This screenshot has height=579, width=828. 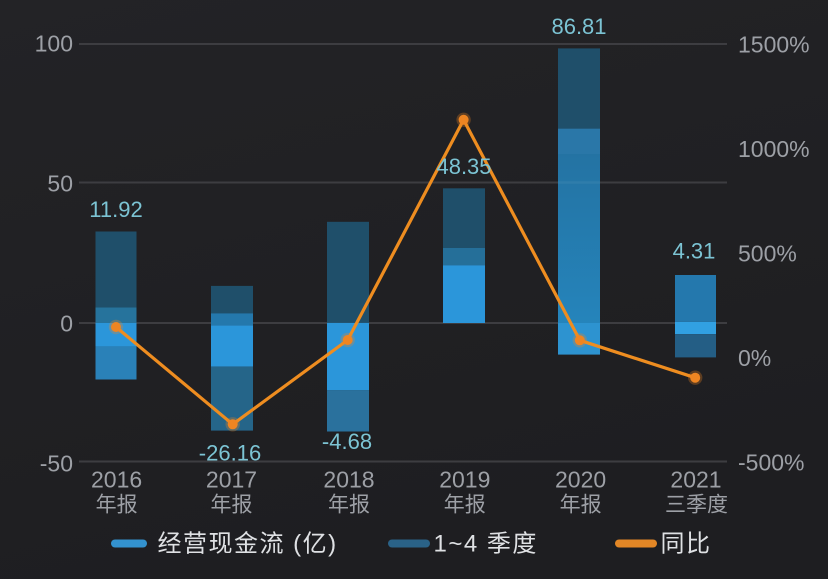 I want to click on svg-text: -4.68, so click(x=347, y=441).